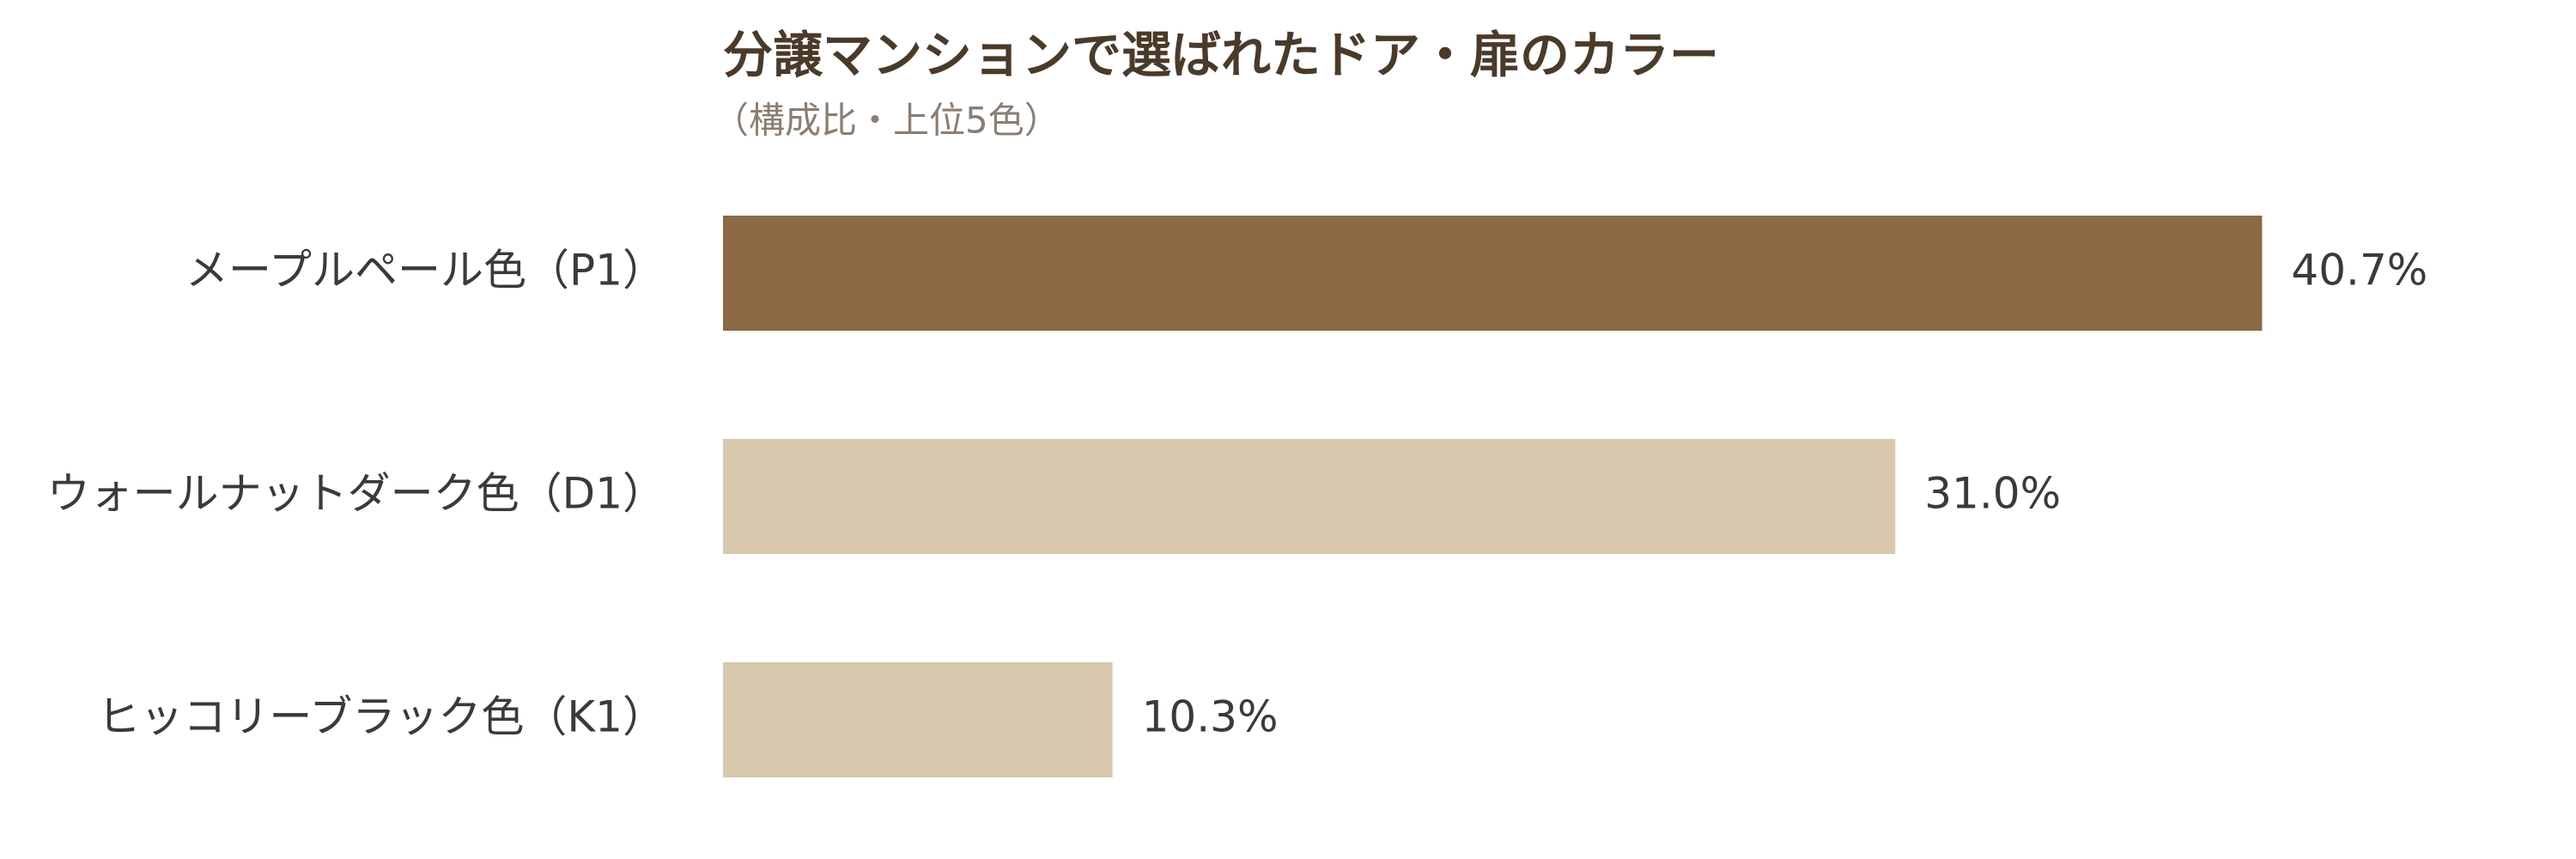 This screenshot has height=859, width=2576. I want to click on category-label: メープルペール色（P1）, so click(425, 271).